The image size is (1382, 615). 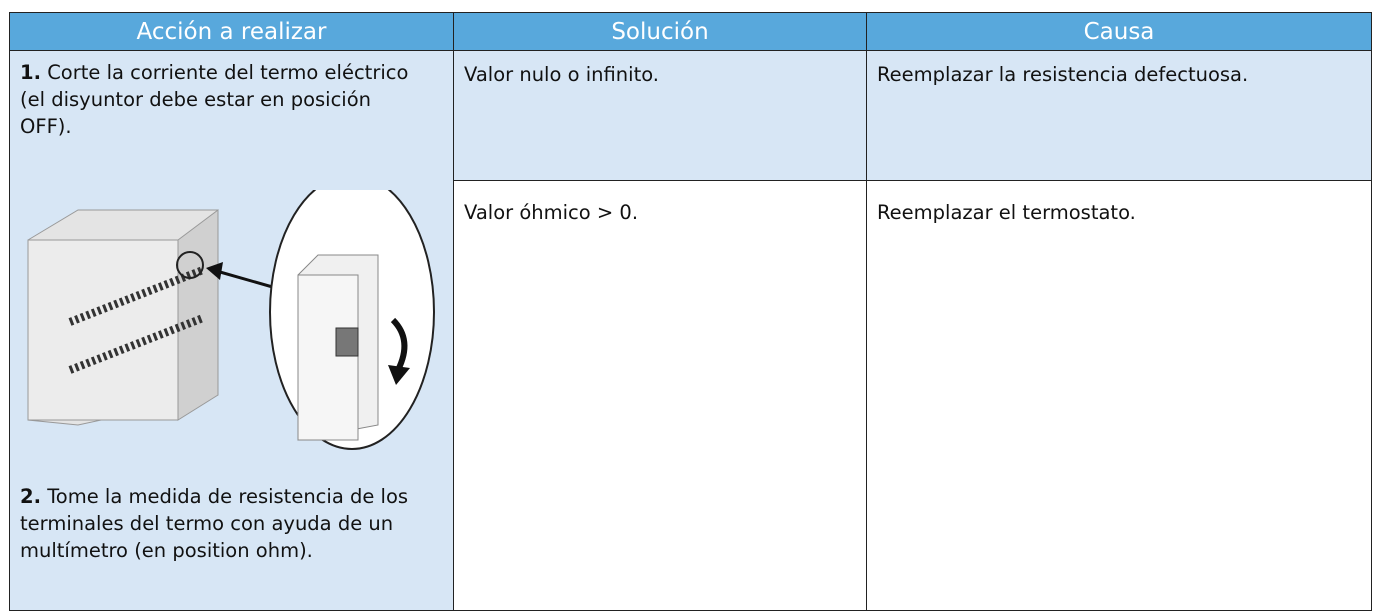 I want to click on solution-cell: Valor nulo o infinito., so click(x=660, y=115).